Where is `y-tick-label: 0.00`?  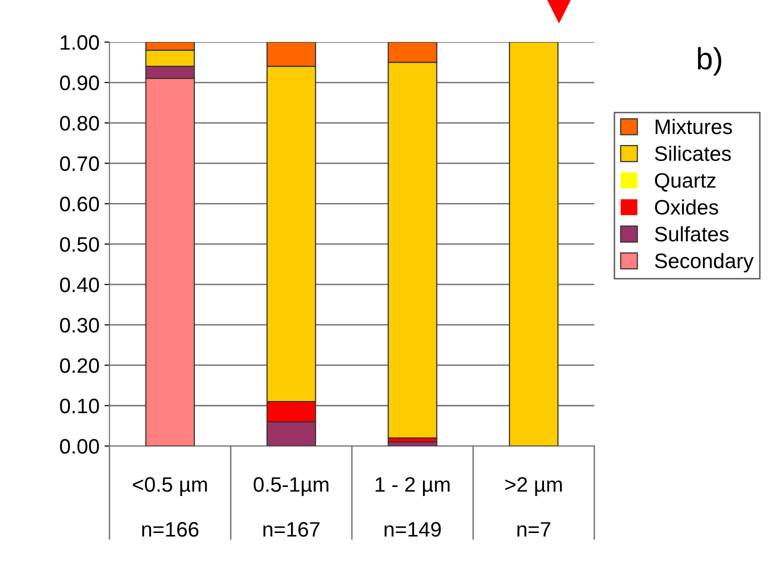 y-tick-label: 0.00 is located at coordinates (79, 446).